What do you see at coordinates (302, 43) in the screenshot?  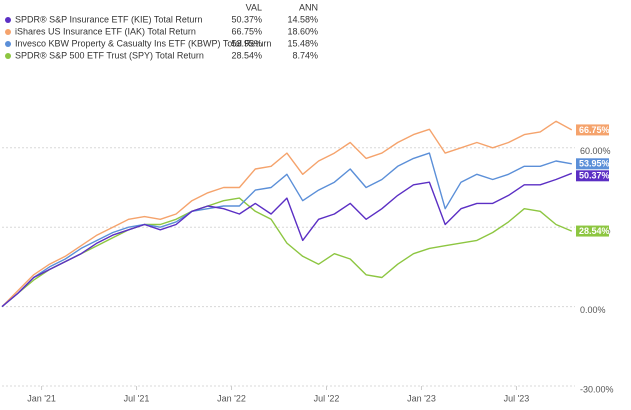 I see `legend-ann: 15.48%` at bounding box center [302, 43].